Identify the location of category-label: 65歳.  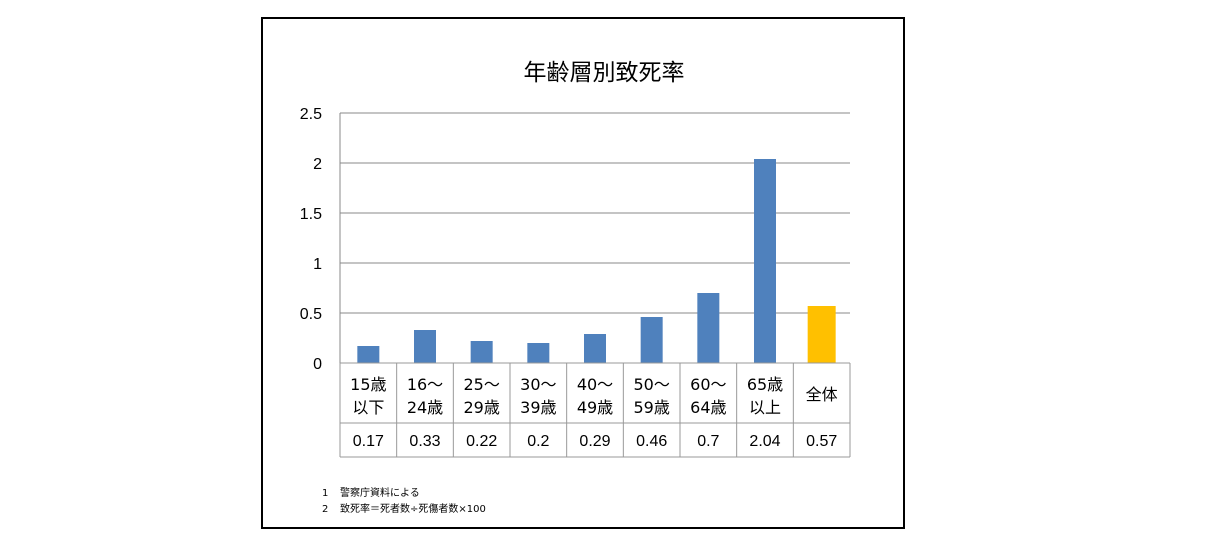
(765, 384).